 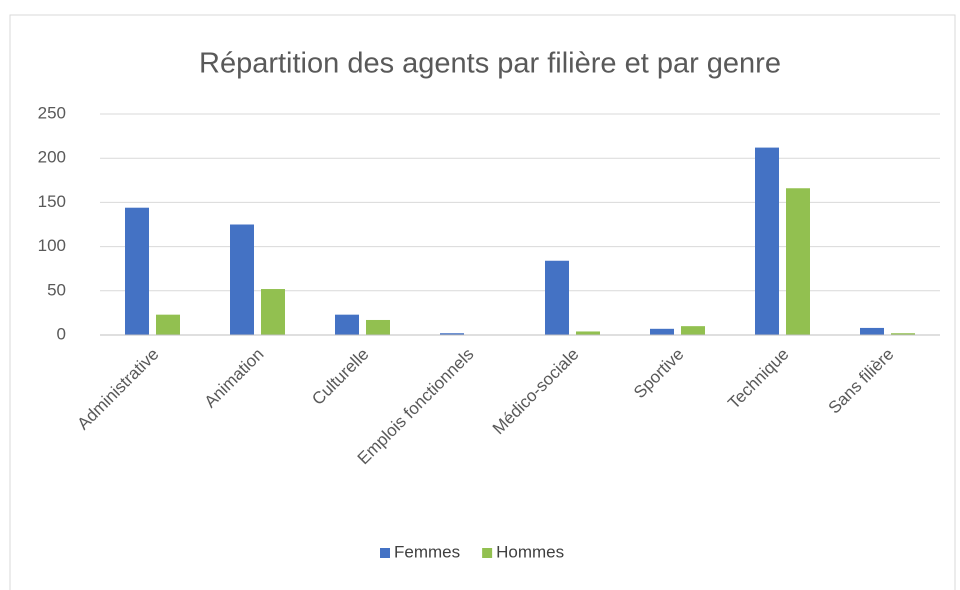 I want to click on x-tick-label: Animation, so click(x=234, y=378).